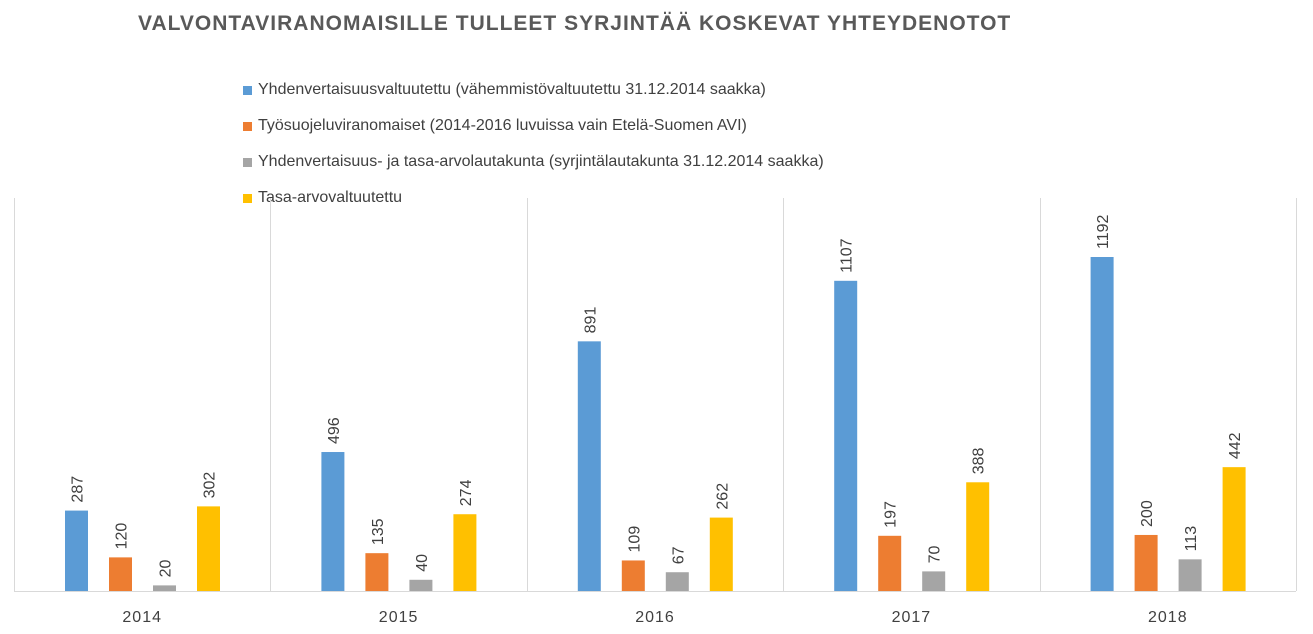 The image size is (1313, 634). What do you see at coordinates (912, 617) in the screenshot?
I see `x-tick-label: 2017` at bounding box center [912, 617].